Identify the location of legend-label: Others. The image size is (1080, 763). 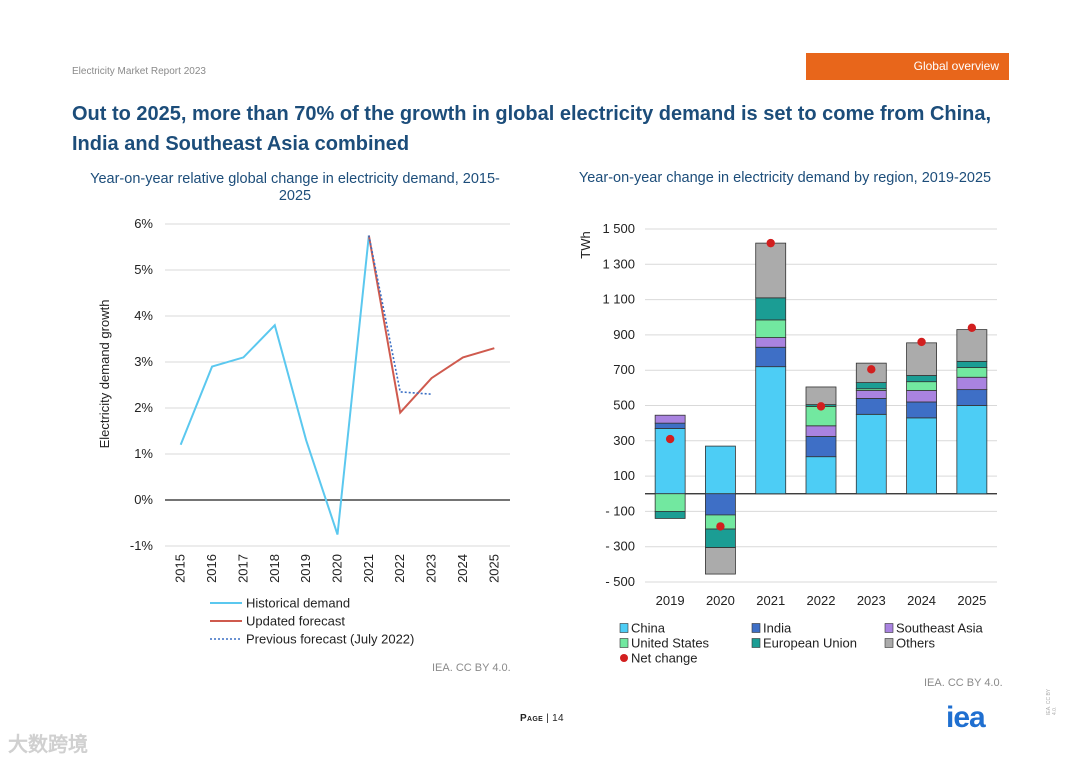
(916, 643).